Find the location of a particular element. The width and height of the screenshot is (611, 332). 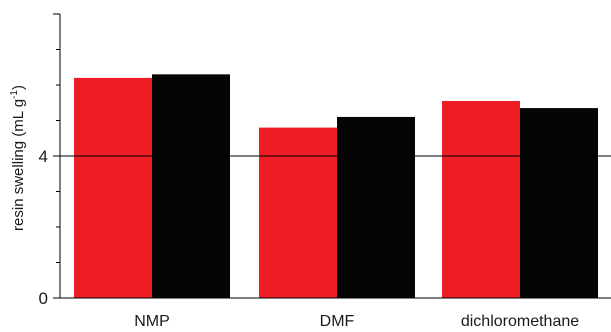

y-tick-label: 4 is located at coordinates (43, 156).